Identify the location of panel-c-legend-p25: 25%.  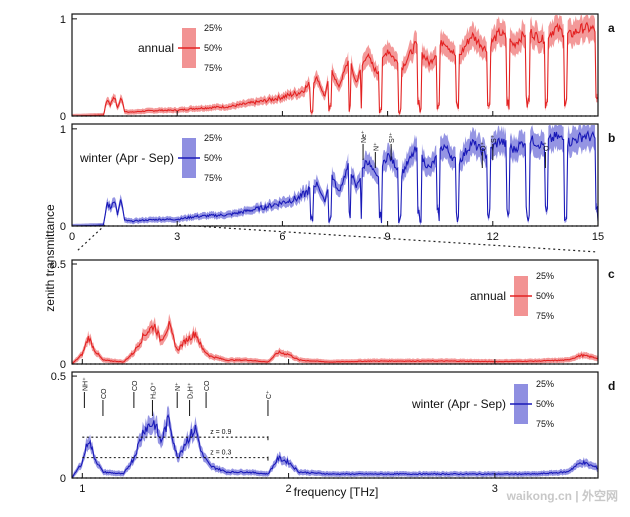
(545, 276).